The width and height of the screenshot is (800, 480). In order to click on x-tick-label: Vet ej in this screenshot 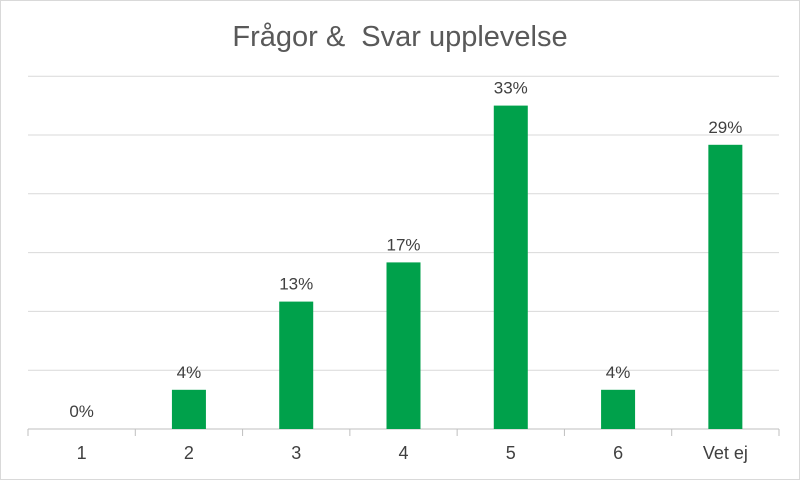, I will do `click(725, 453)`.